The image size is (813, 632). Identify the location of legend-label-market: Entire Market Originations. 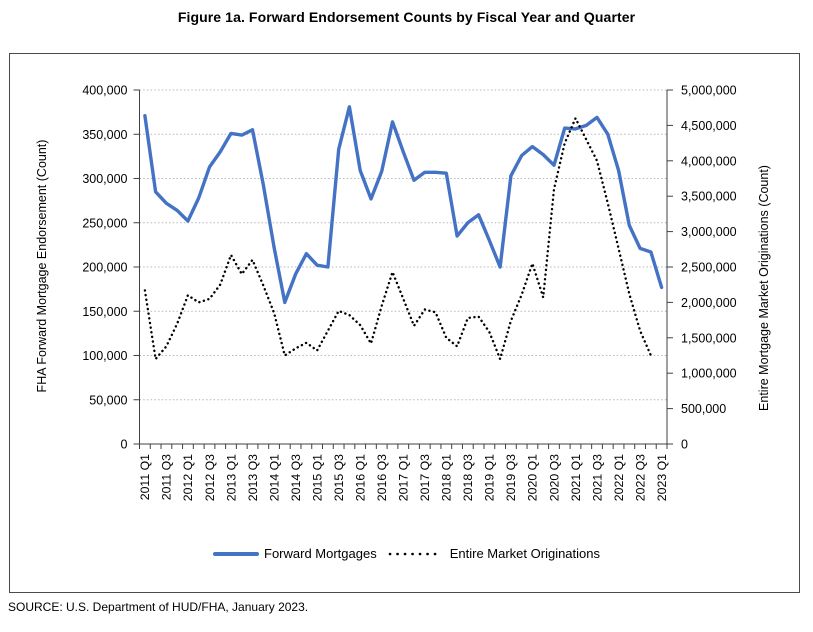
(524, 553).